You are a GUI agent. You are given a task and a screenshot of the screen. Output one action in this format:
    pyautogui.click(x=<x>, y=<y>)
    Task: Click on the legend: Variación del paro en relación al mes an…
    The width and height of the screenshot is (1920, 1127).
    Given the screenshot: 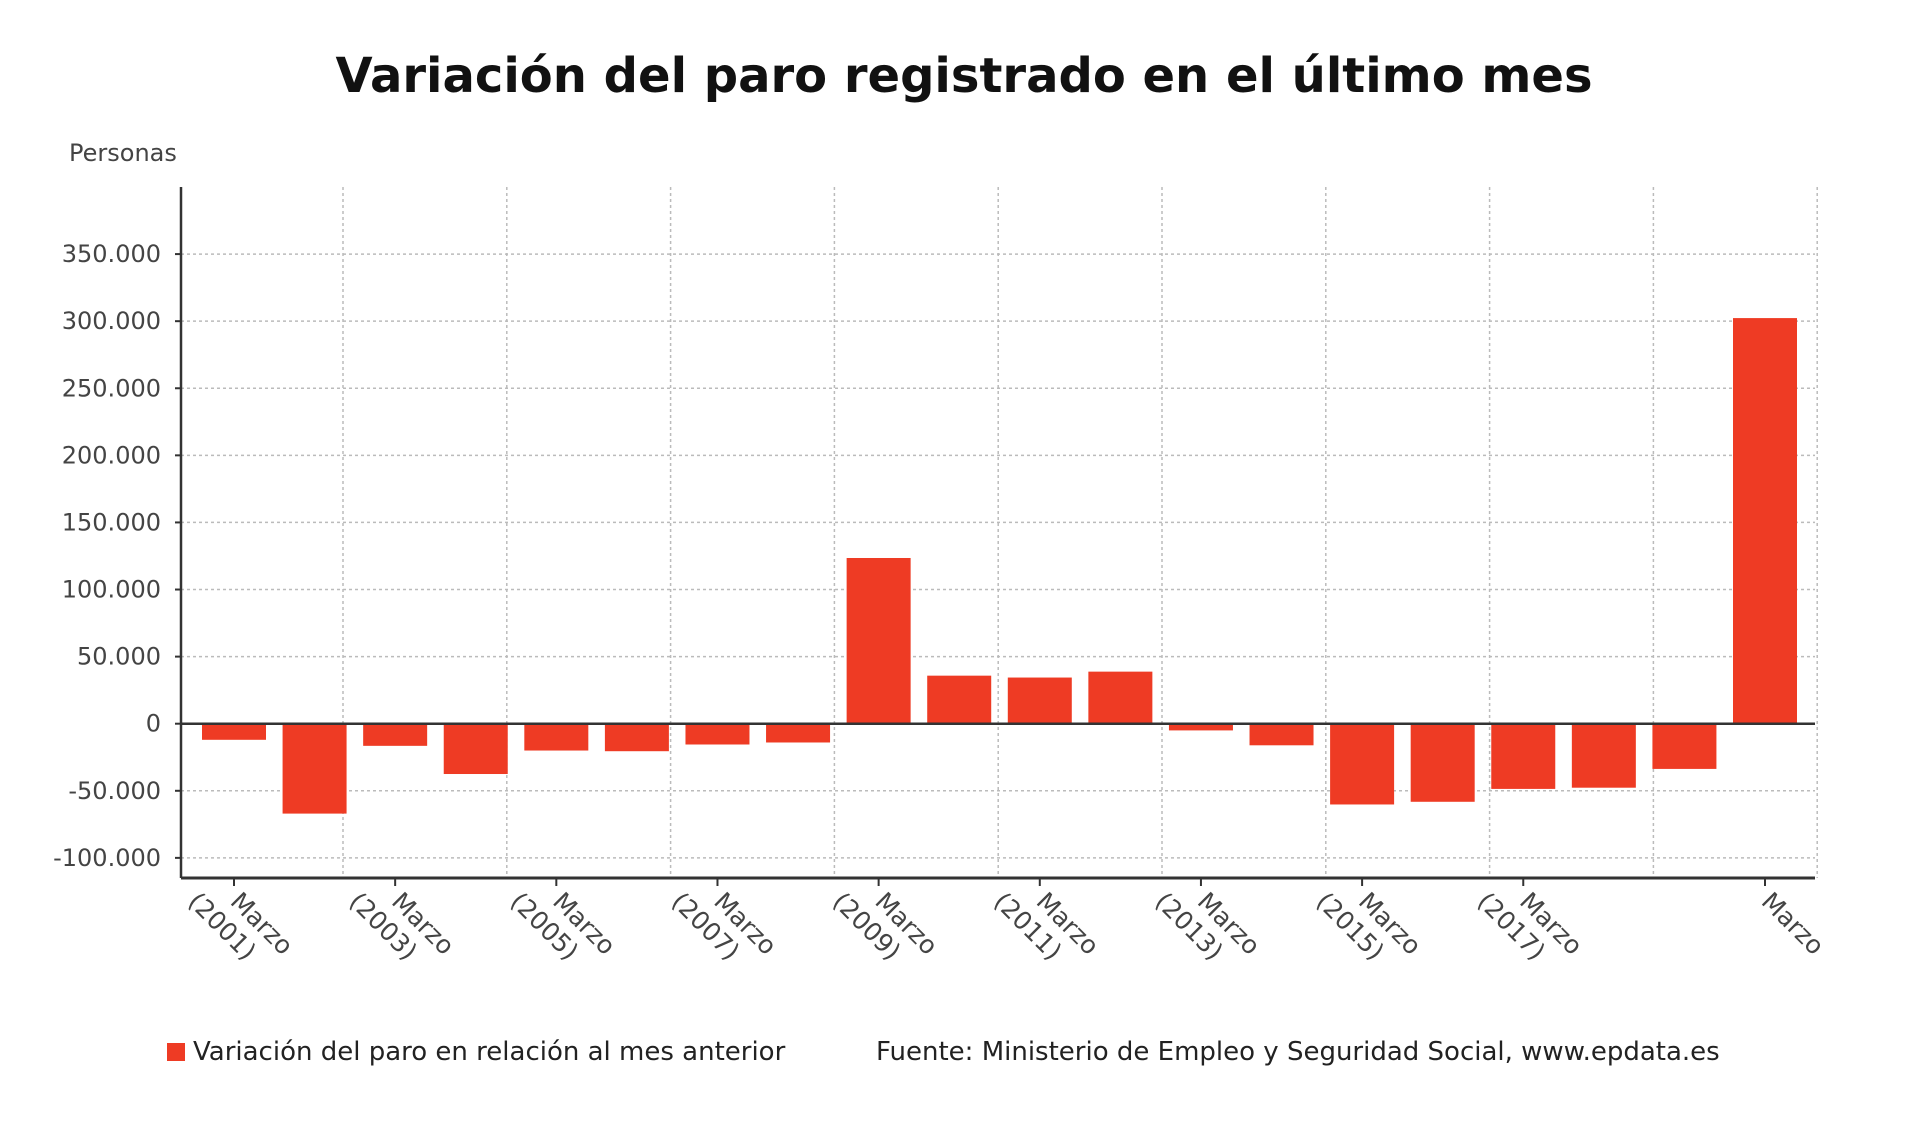 What is the action you would take?
    pyautogui.click(x=476, y=1052)
    